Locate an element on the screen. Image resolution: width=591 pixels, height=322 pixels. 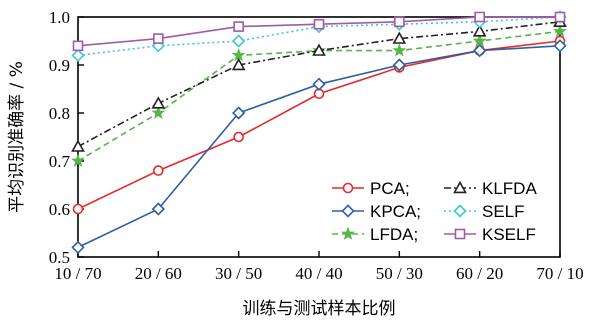
legend-item: PCA; is located at coordinates (371, 188).